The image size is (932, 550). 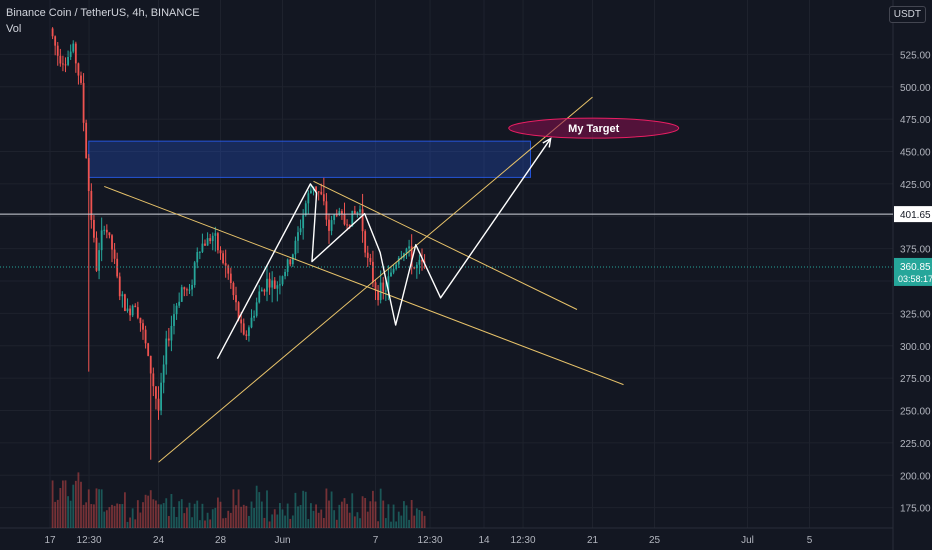 What do you see at coordinates (89, 540) in the screenshot?
I see `time-tick-label: 12:30` at bounding box center [89, 540].